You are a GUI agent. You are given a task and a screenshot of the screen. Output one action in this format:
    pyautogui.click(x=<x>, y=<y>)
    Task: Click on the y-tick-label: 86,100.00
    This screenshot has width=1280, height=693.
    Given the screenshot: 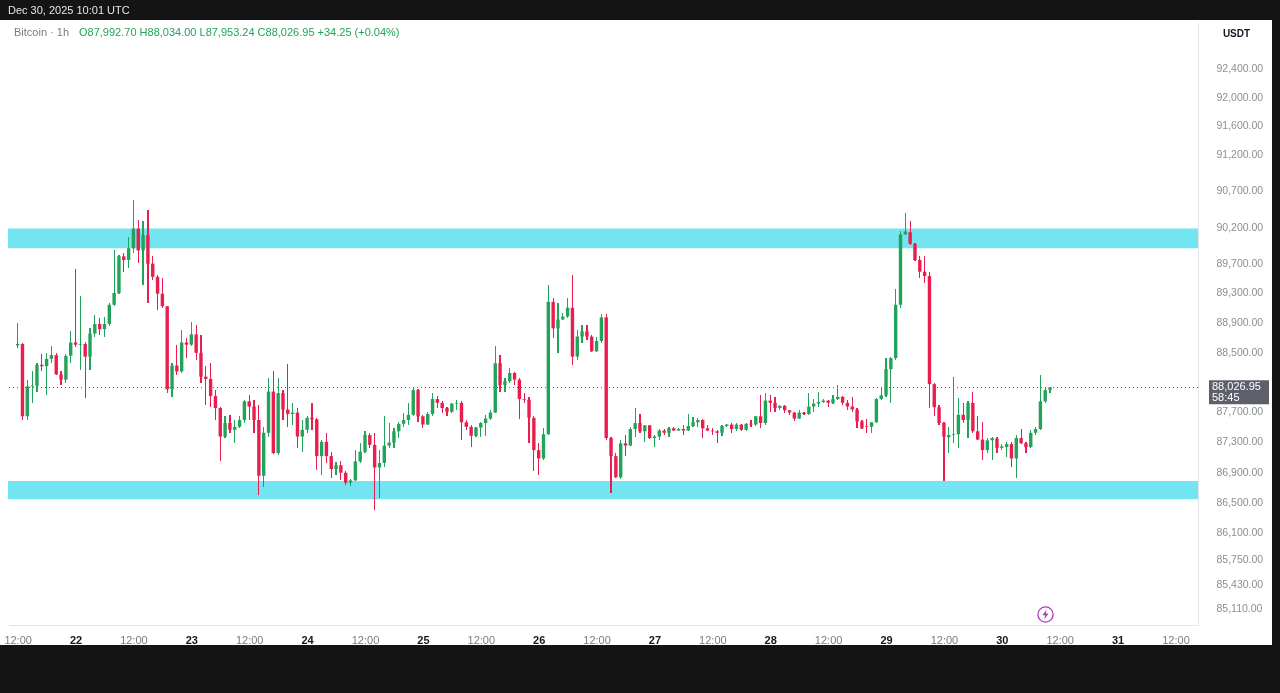 What is the action you would take?
    pyautogui.click(x=1240, y=532)
    